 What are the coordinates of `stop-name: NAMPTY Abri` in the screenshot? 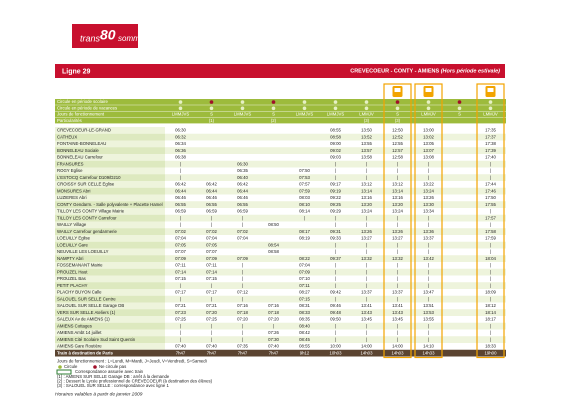 It's located at (70, 258).